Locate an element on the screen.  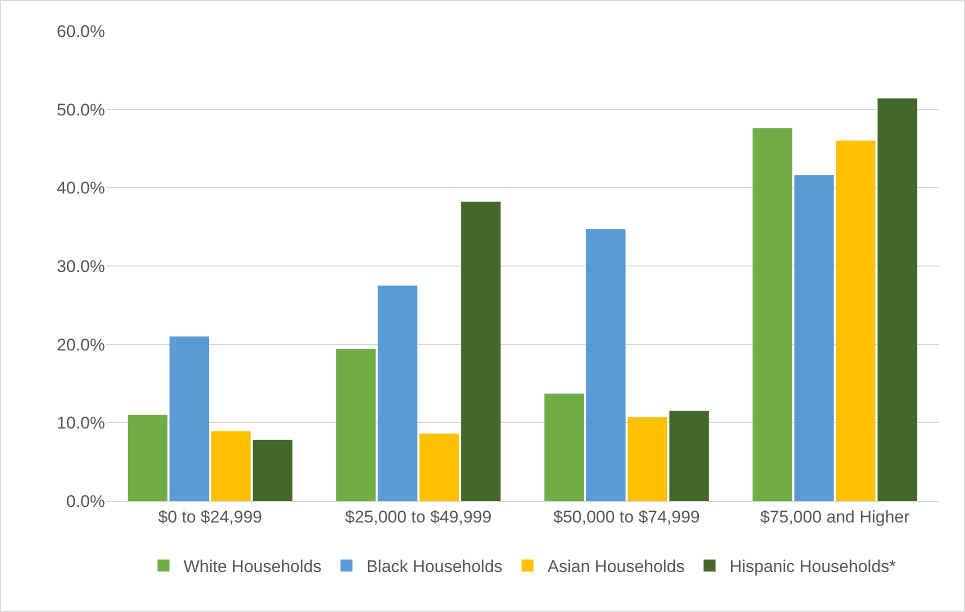
y-tick-label: 60.0% is located at coordinates (80, 31).